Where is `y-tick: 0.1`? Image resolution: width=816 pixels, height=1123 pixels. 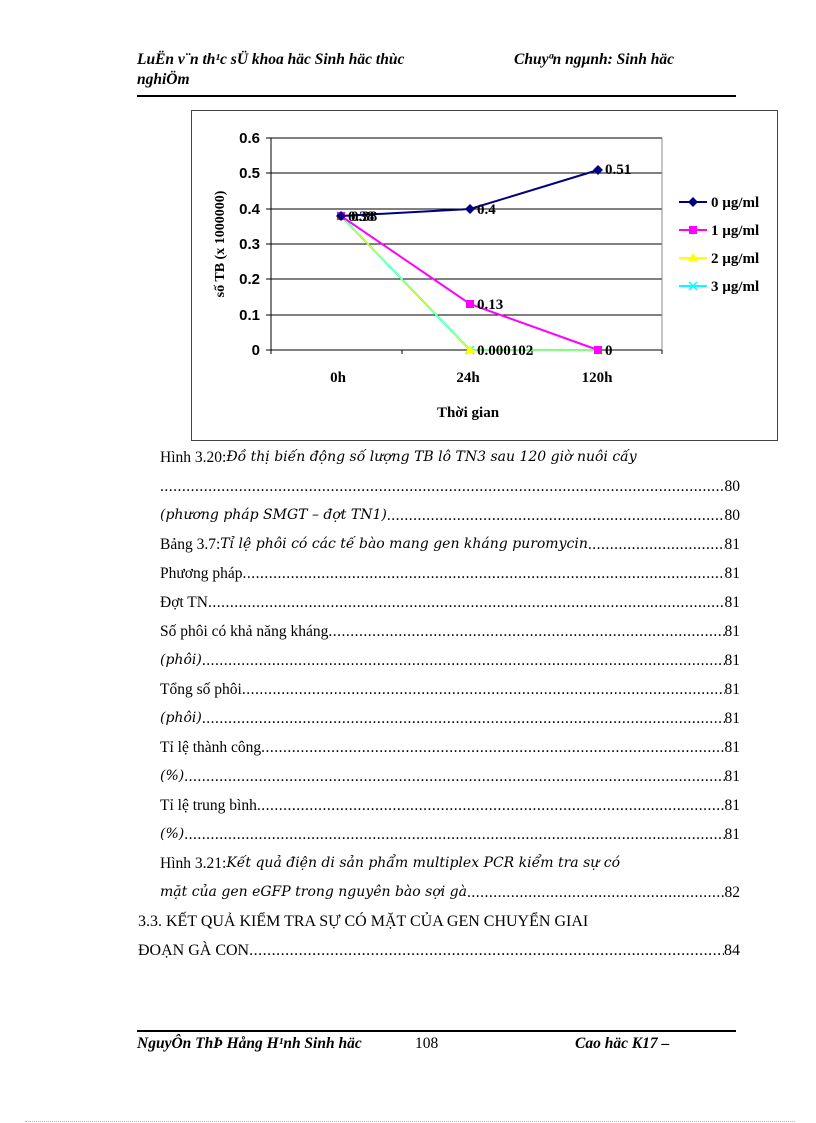 y-tick: 0.1 is located at coordinates (249, 315).